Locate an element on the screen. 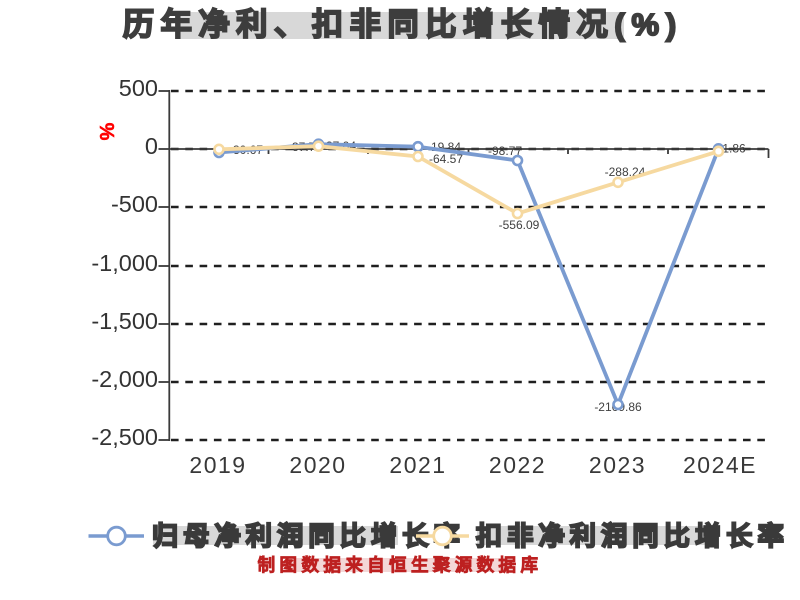 The width and height of the screenshot is (800, 600). svg-text: 2020 is located at coordinates (317, 465).